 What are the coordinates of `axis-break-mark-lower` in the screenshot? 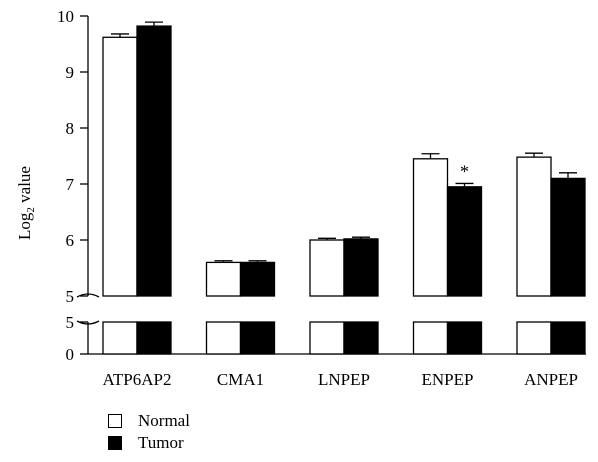 It's located at (88, 322).